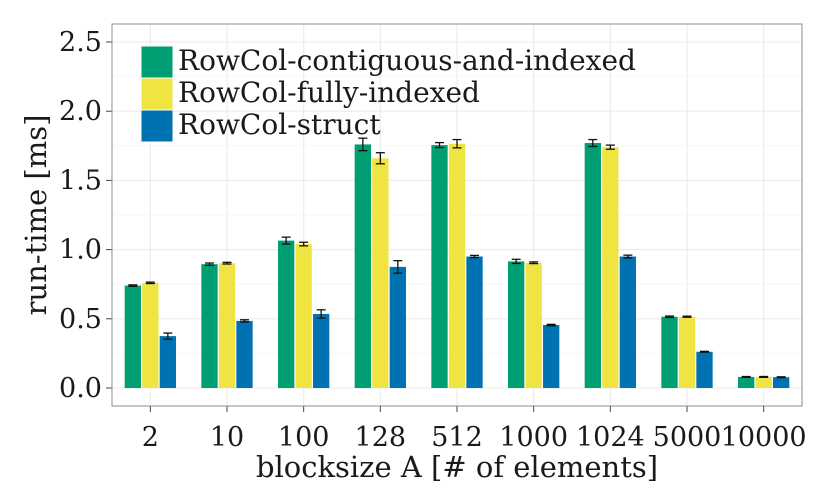  I want to click on y-tick-label: 0.0, so click(80, 388).